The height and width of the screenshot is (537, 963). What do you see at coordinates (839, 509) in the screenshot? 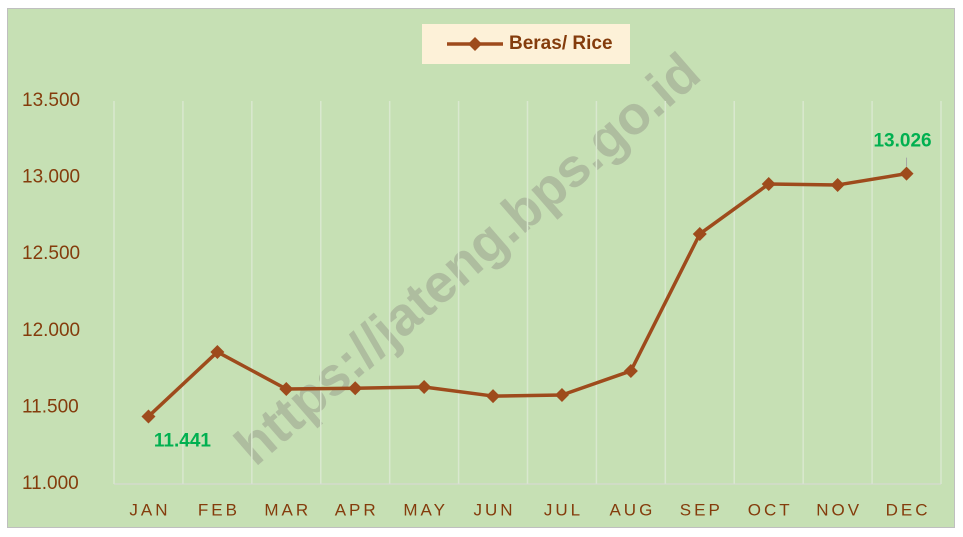
I see `x-tick-label: NOV` at bounding box center [839, 509].